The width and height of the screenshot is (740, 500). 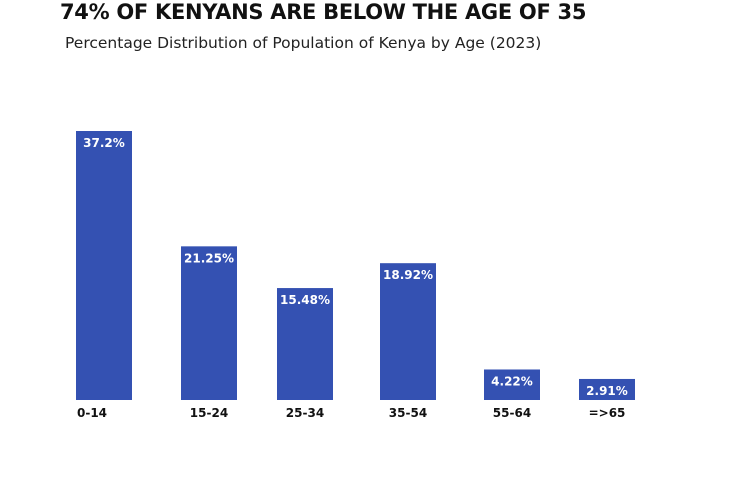 I want to click on value-label: 18.92%, so click(x=408, y=275).